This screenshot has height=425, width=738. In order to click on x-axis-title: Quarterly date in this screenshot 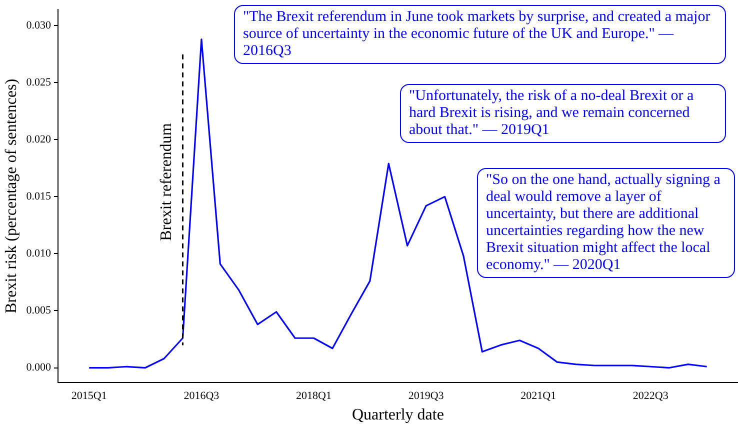, I will do `click(398, 415)`.